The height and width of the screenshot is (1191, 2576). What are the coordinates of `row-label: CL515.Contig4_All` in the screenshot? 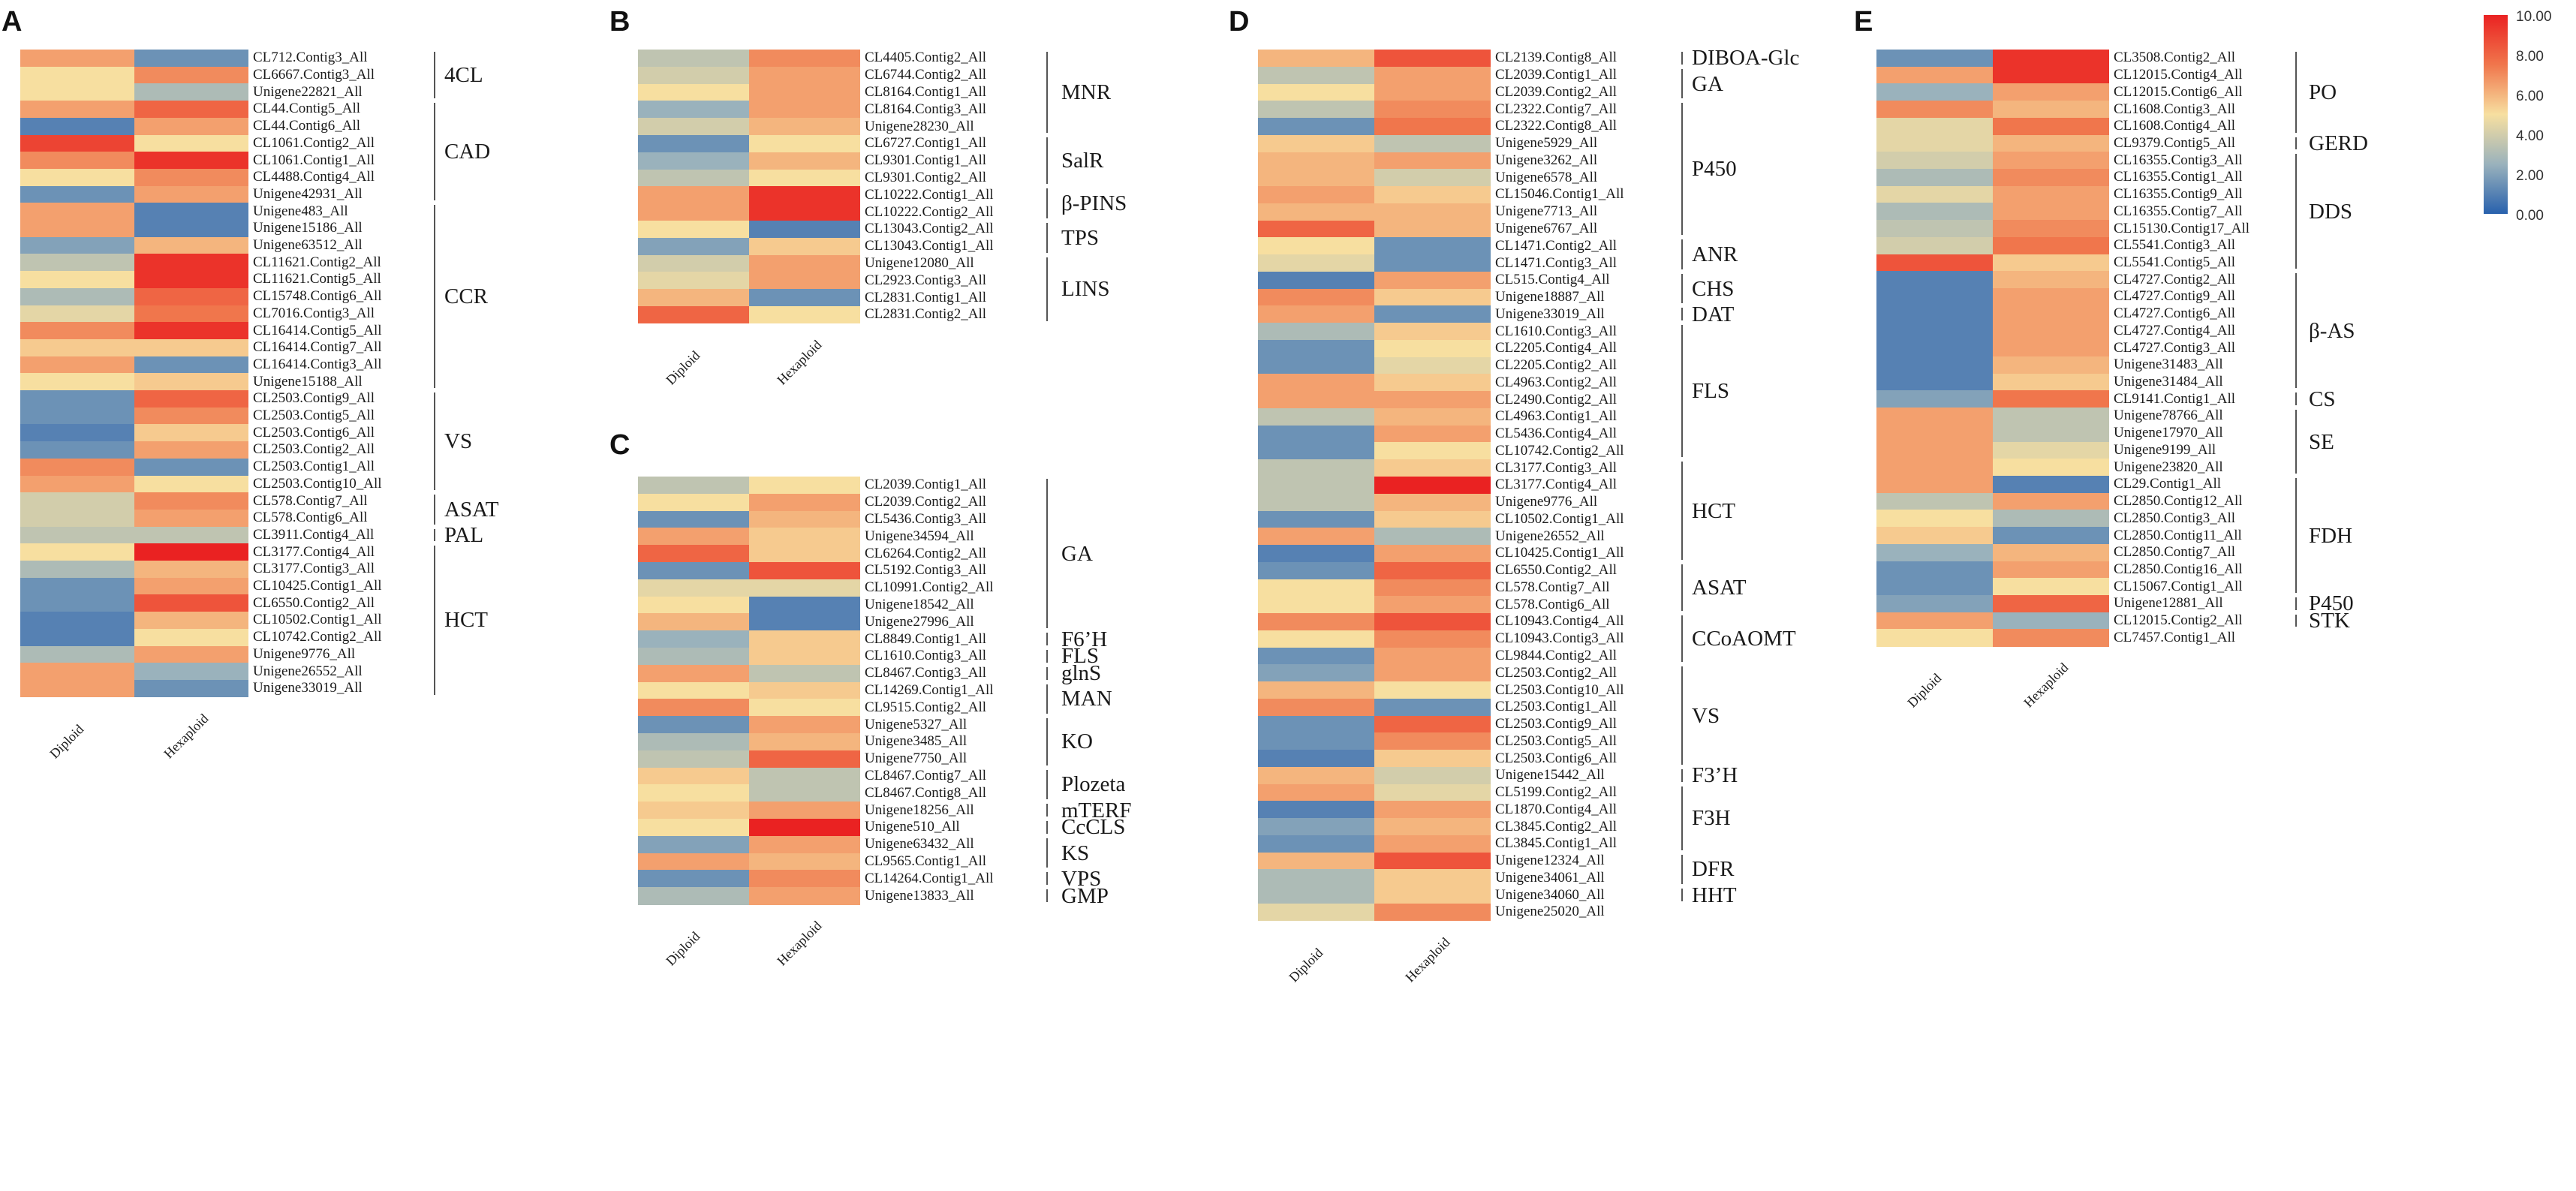 It's located at (1553, 280).